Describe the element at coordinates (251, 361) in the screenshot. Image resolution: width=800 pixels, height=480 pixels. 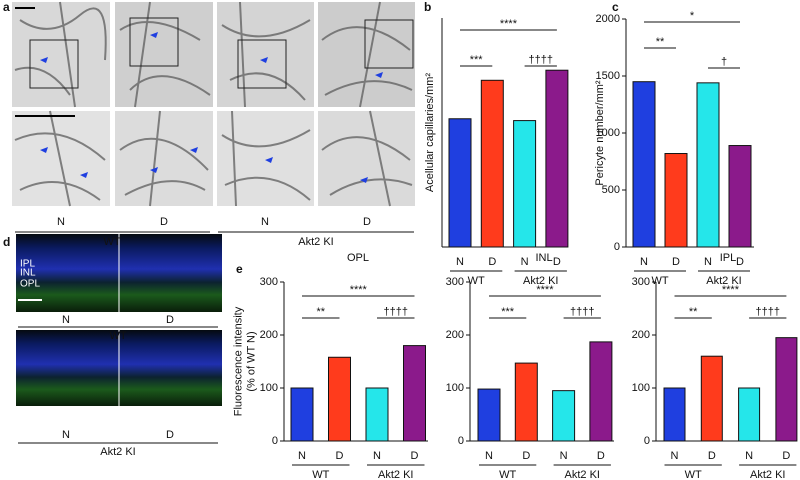
I see `y-axis-label: (% of WT N)` at that location.